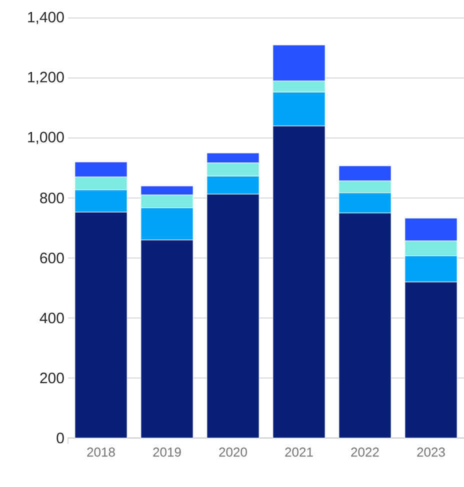 The width and height of the screenshot is (464, 487). What do you see at coordinates (431, 452) in the screenshot?
I see `x-tick-label: 2023` at bounding box center [431, 452].